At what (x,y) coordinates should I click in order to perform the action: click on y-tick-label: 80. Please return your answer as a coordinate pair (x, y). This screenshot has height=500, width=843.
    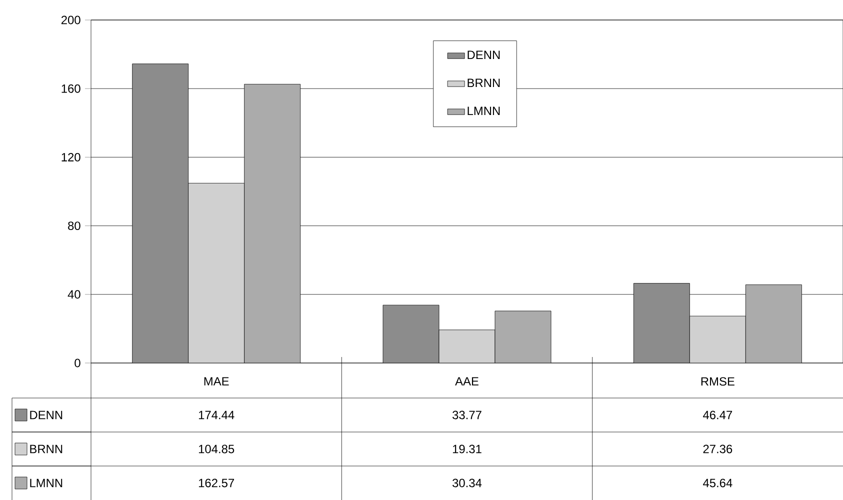
    Looking at the image, I should click on (74, 226).